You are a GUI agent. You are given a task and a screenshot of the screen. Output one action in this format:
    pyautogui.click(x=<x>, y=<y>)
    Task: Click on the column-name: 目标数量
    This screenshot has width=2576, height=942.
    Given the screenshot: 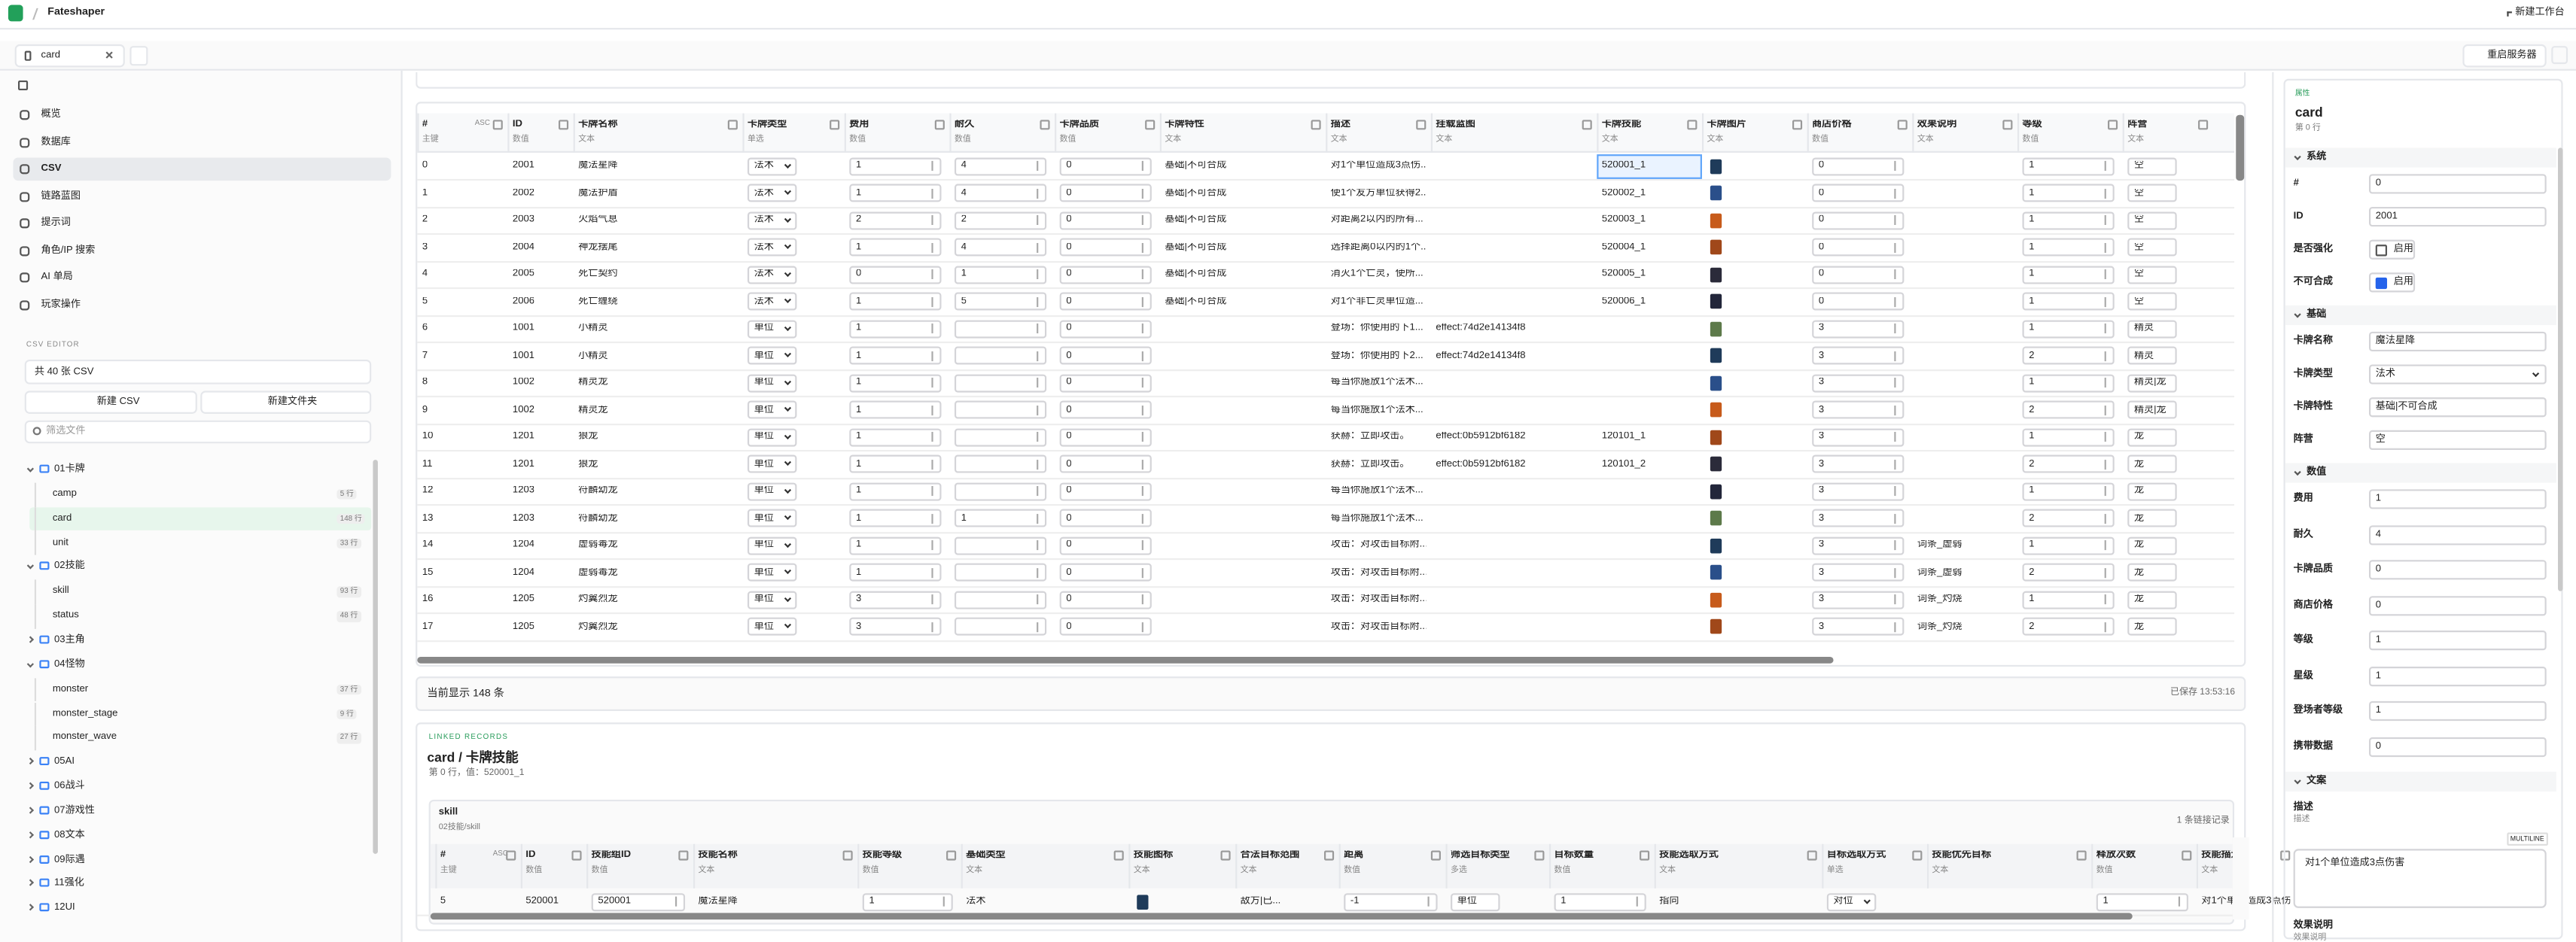 What is the action you would take?
    pyautogui.click(x=1574, y=855)
    